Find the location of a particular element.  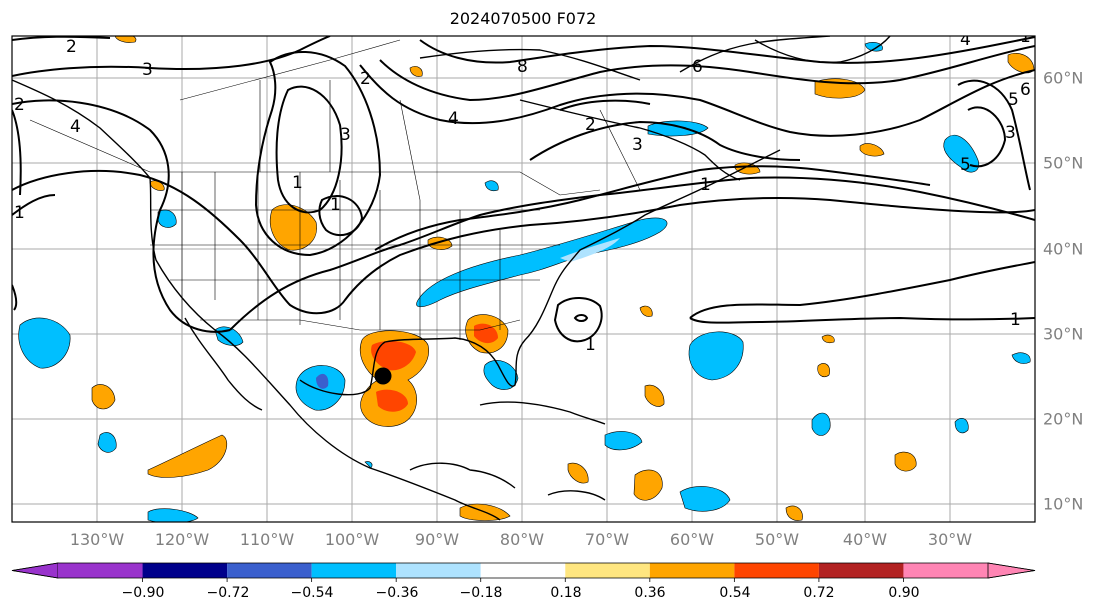

colorbar-tick-label: −0.90 is located at coordinates (143, 593).